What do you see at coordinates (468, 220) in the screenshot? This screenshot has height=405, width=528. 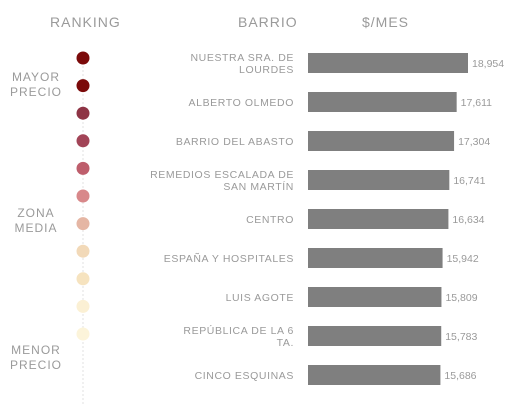 I see `value-label: 16,634` at bounding box center [468, 220].